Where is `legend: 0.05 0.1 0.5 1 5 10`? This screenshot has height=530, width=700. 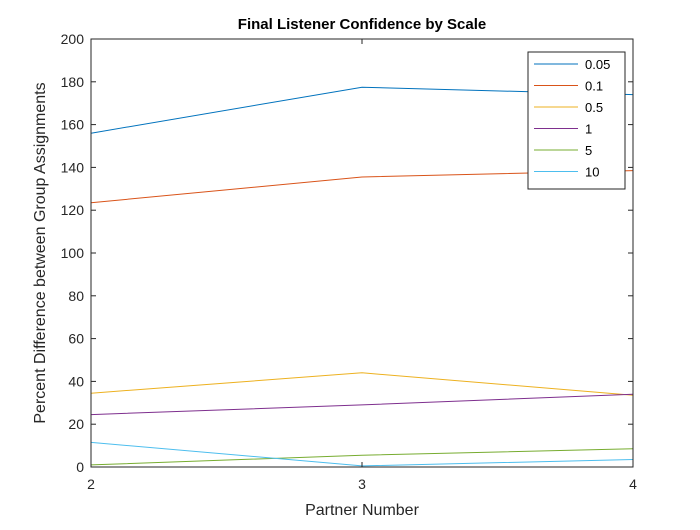
legend: 0.05 0.1 0.5 1 5 10 is located at coordinates (576, 120).